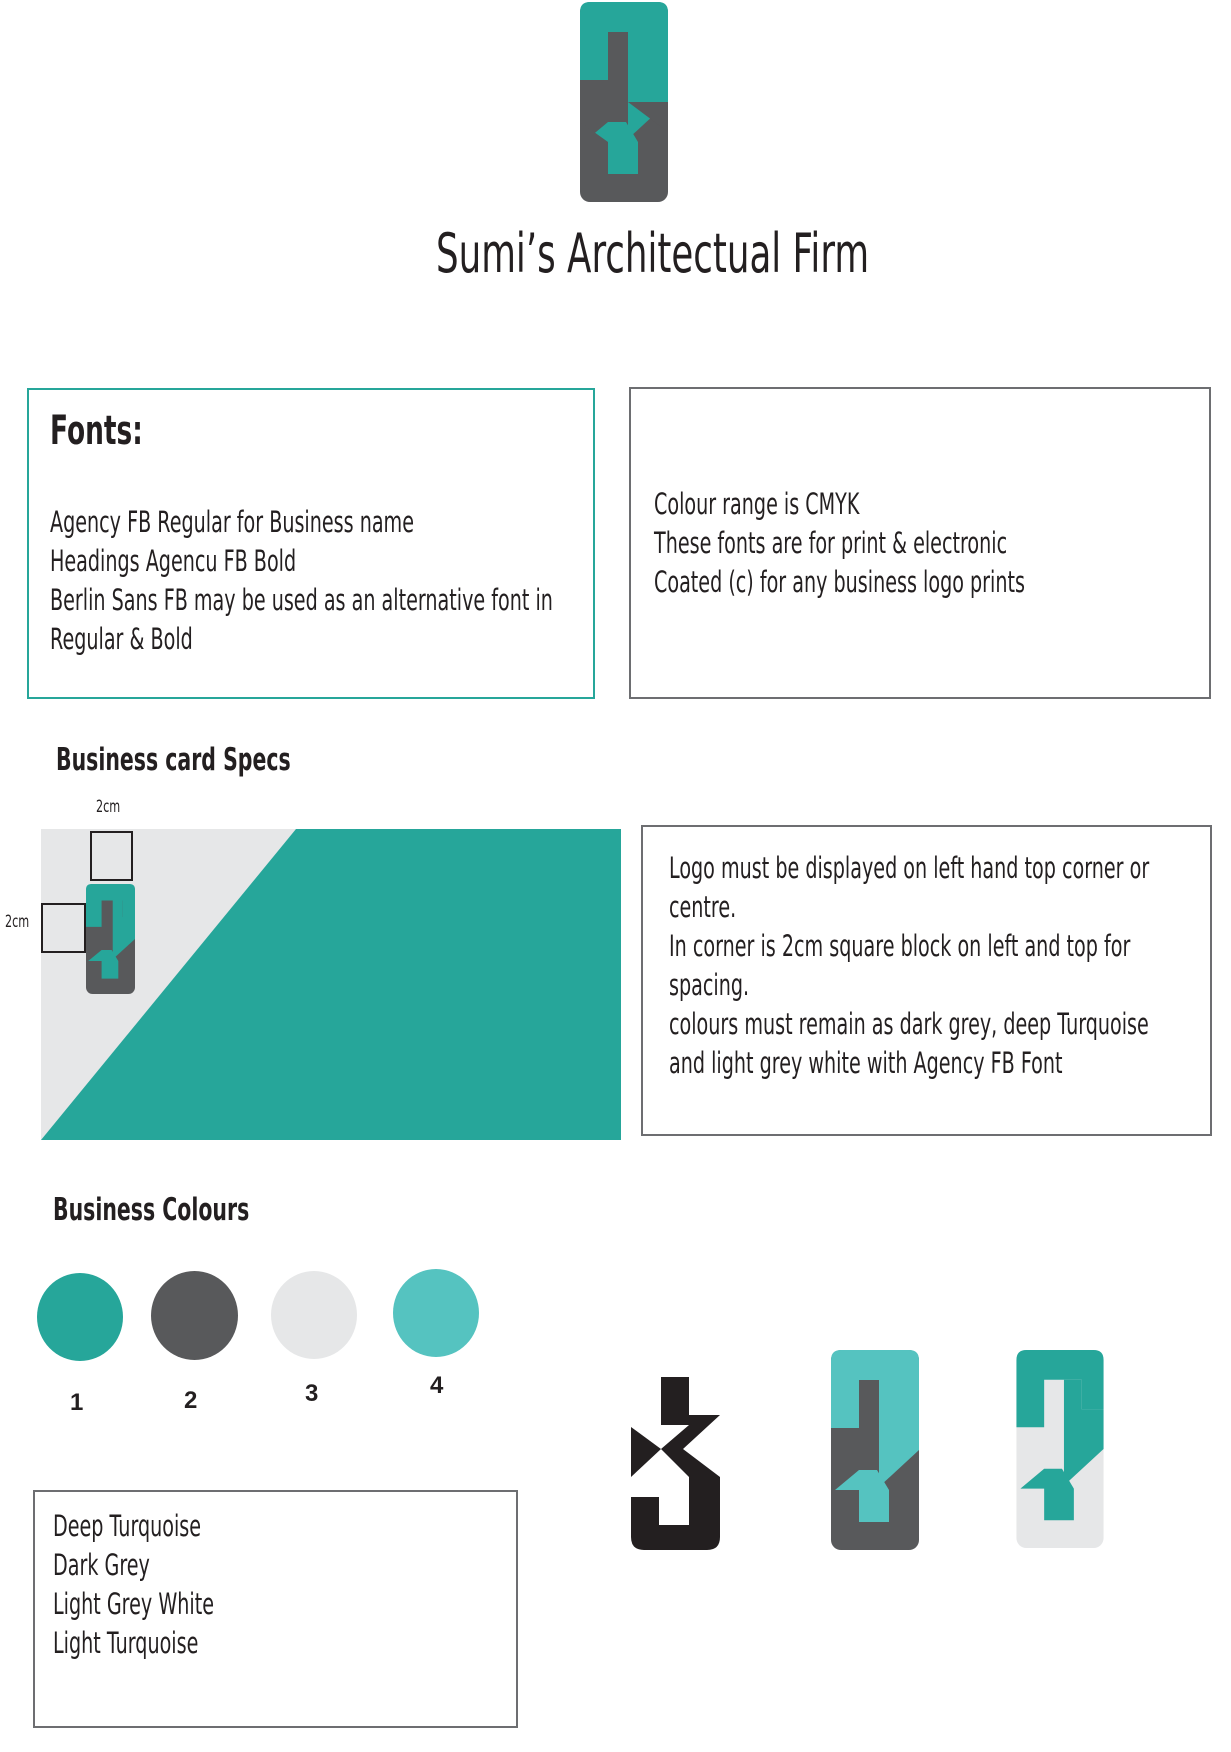  I want to click on swatch-number: 2, so click(191, 1400).